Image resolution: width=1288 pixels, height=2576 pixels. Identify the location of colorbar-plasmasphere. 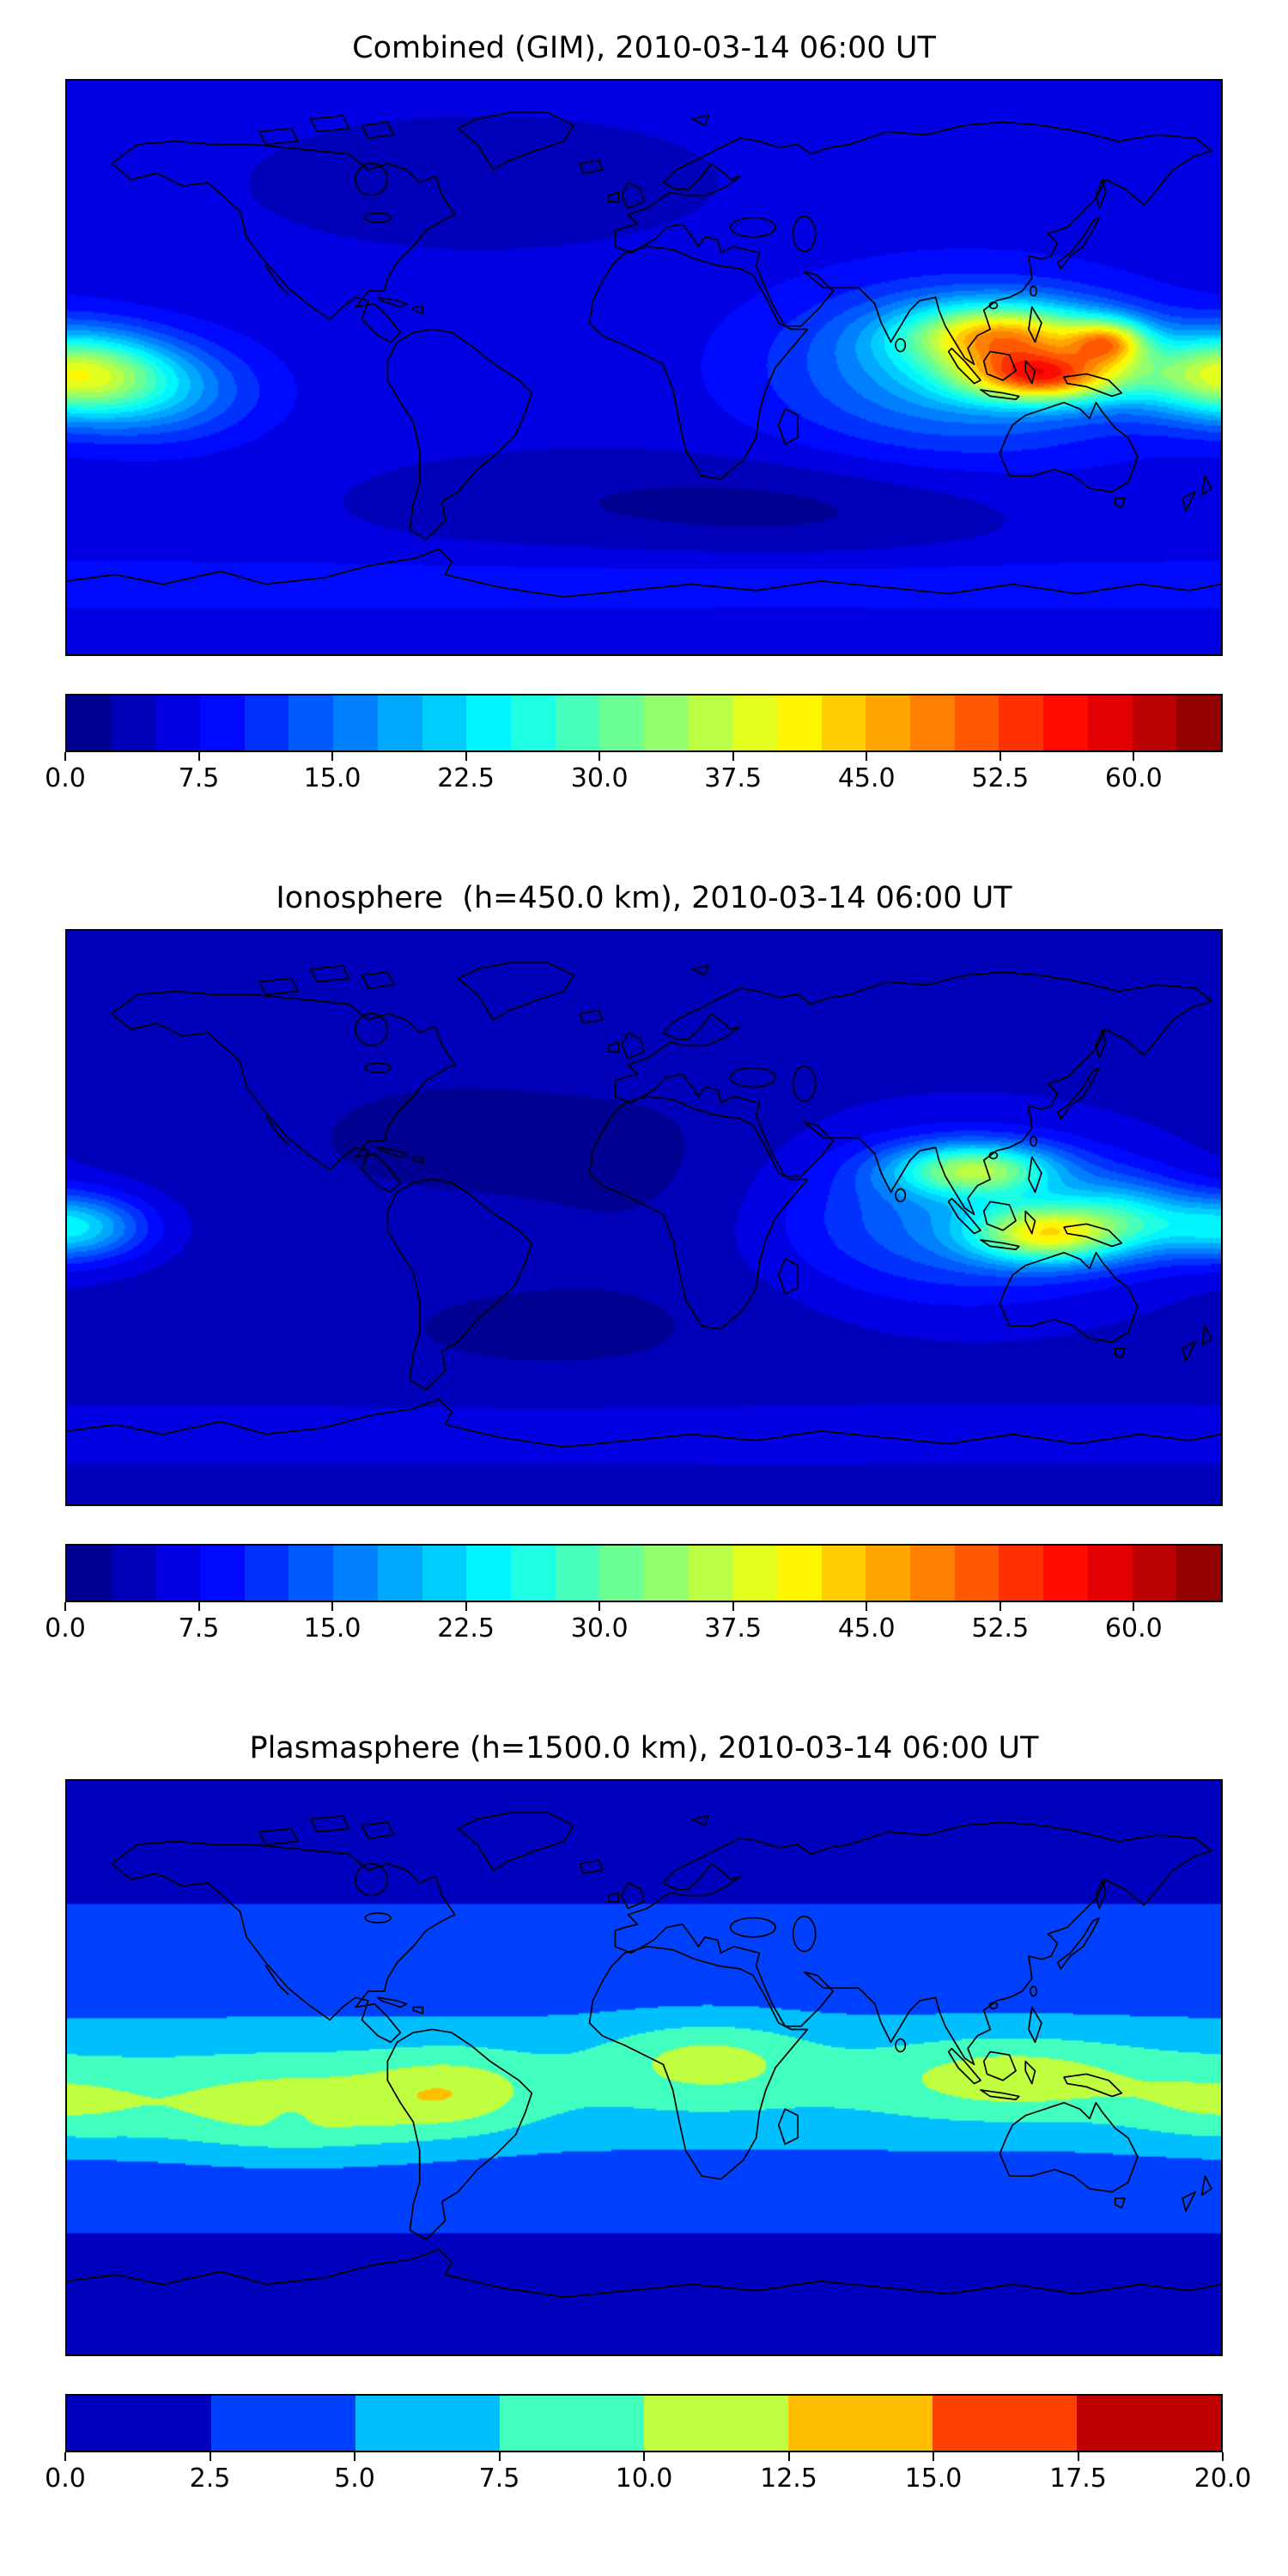
(644, 2423).